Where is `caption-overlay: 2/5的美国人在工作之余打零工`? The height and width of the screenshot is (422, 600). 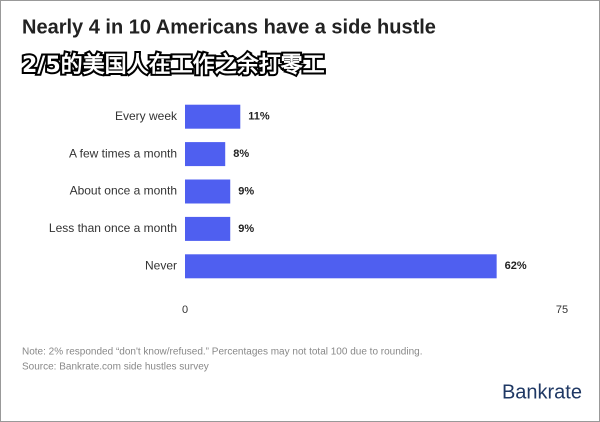
caption-overlay: 2/5的美国人在工作之余打零工 is located at coordinates (173, 65).